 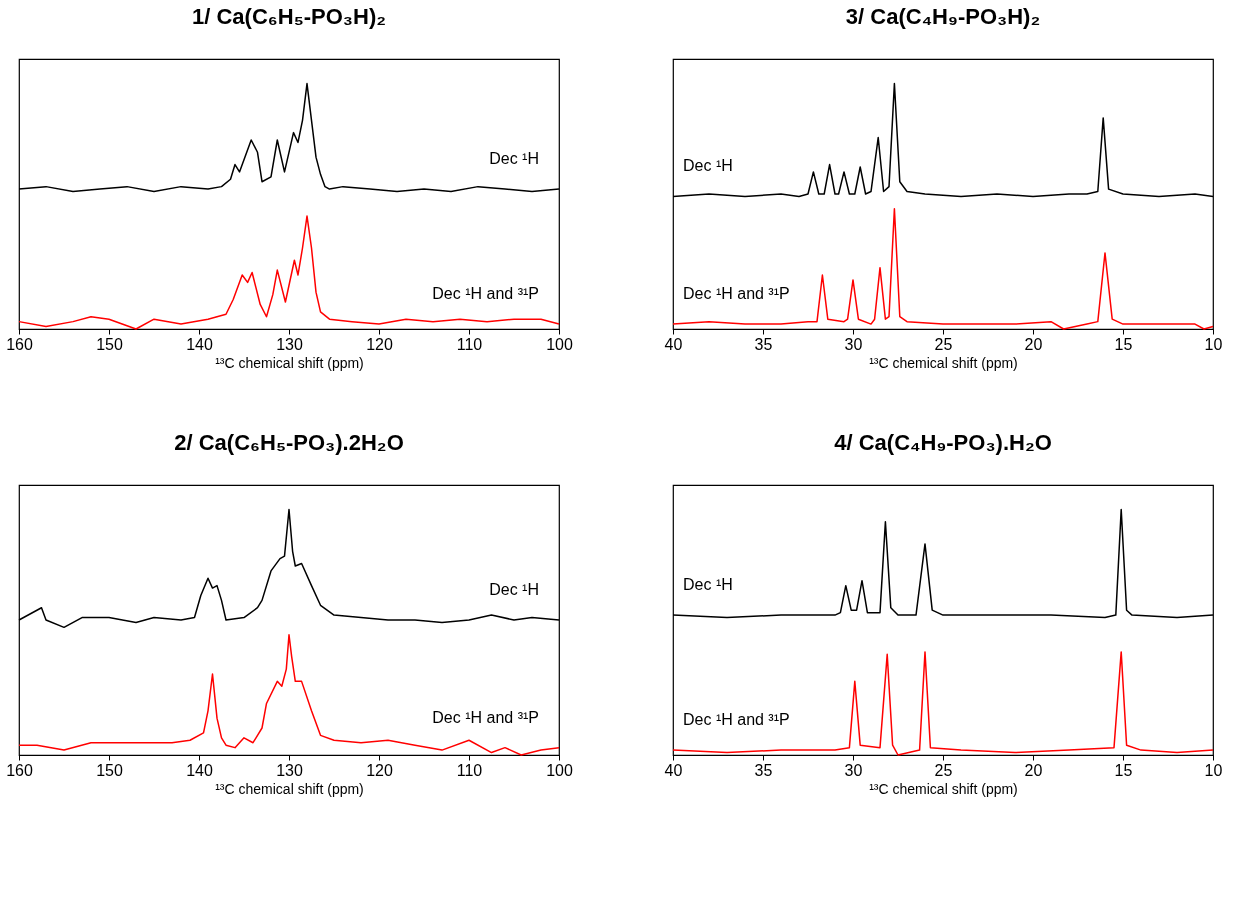 What do you see at coordinates (289, 16) in the screenshot?
I see `chart-title: 1/ Ca(C₆H₅-PO₃H)₂` at bounding box center [289, 16].